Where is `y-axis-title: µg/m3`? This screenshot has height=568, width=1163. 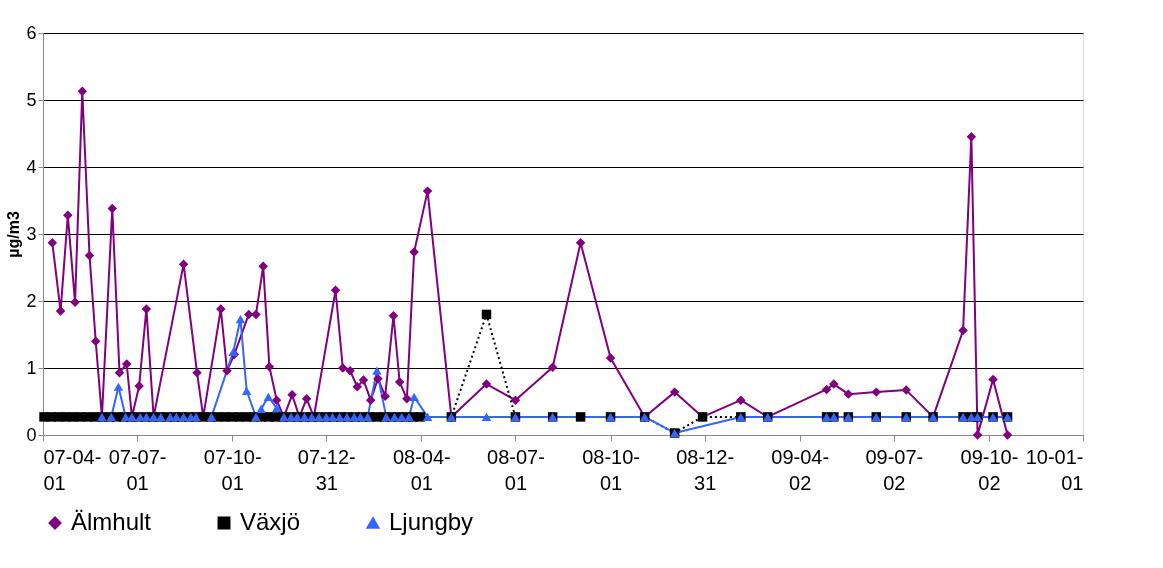
y-axis-title: µg/m3 is located at coordinates (14, 234).